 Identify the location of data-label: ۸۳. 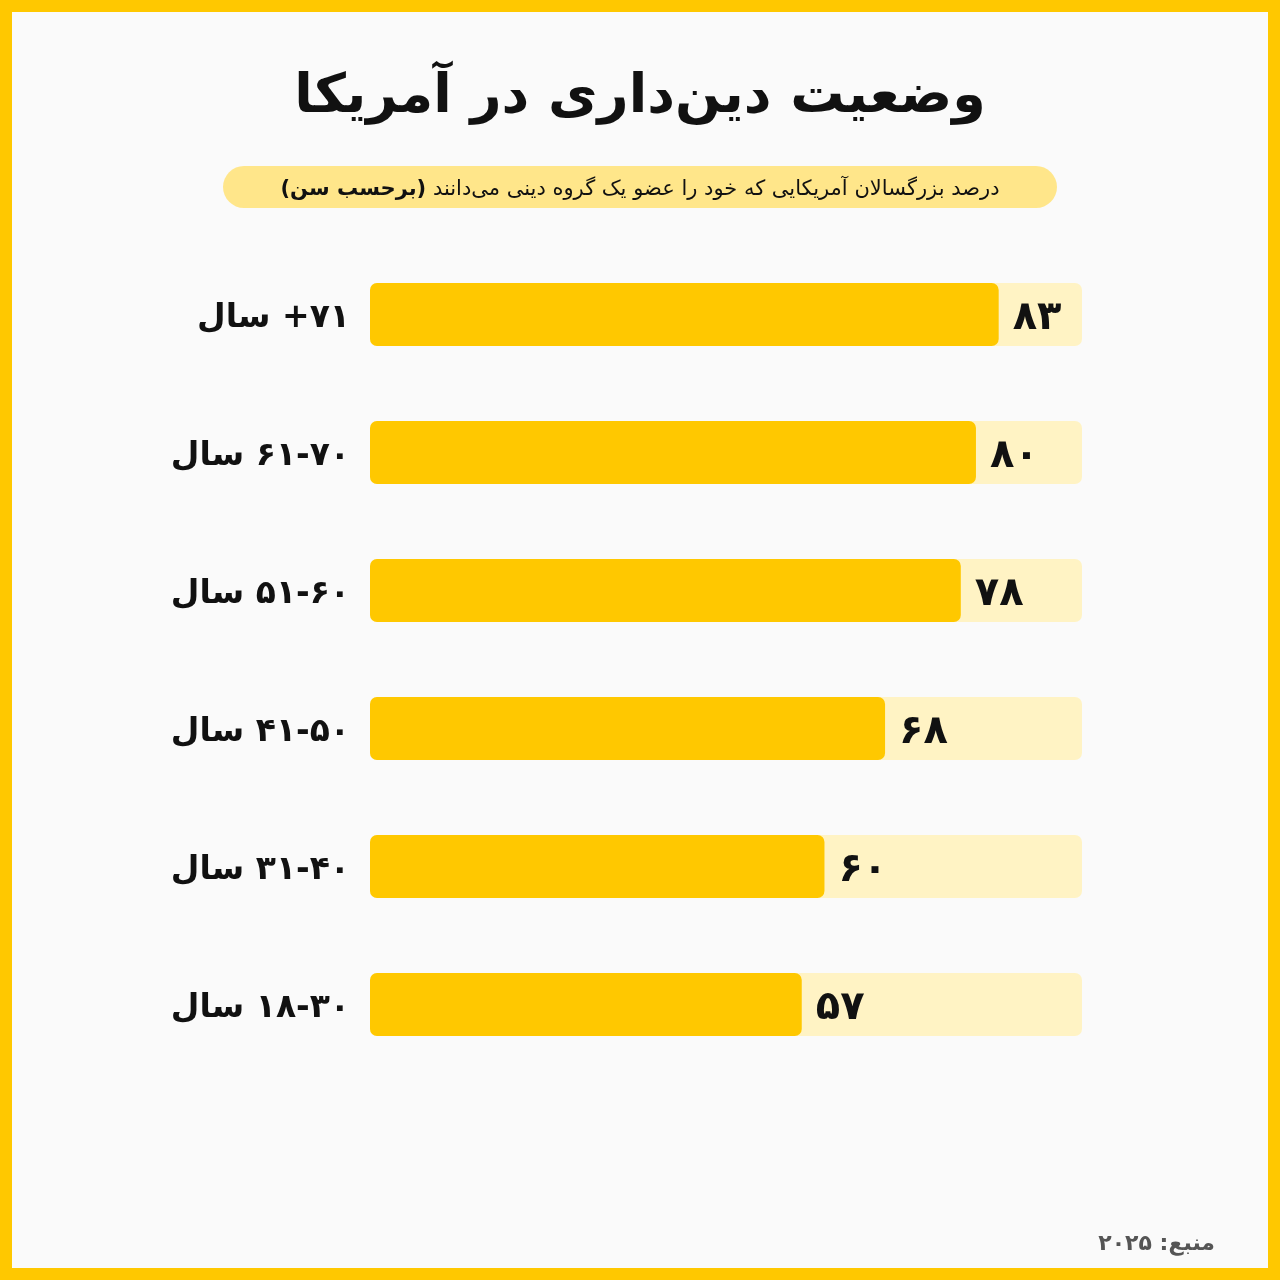
(1037, 314).